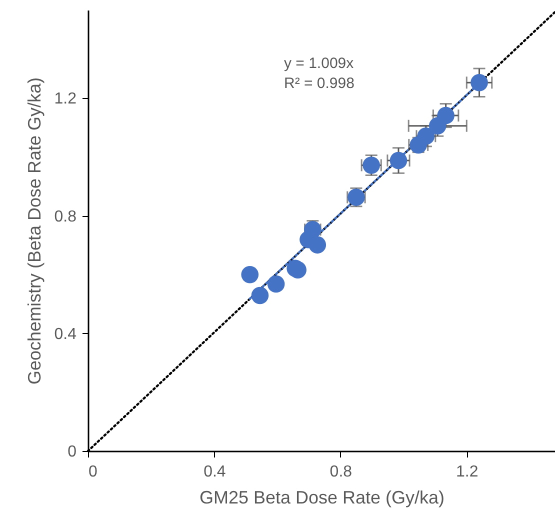  What do you see at coordinates (467, 472) in the screenshot?
I see `x-tick-label: 1.2` at bounding box center [467, 472].